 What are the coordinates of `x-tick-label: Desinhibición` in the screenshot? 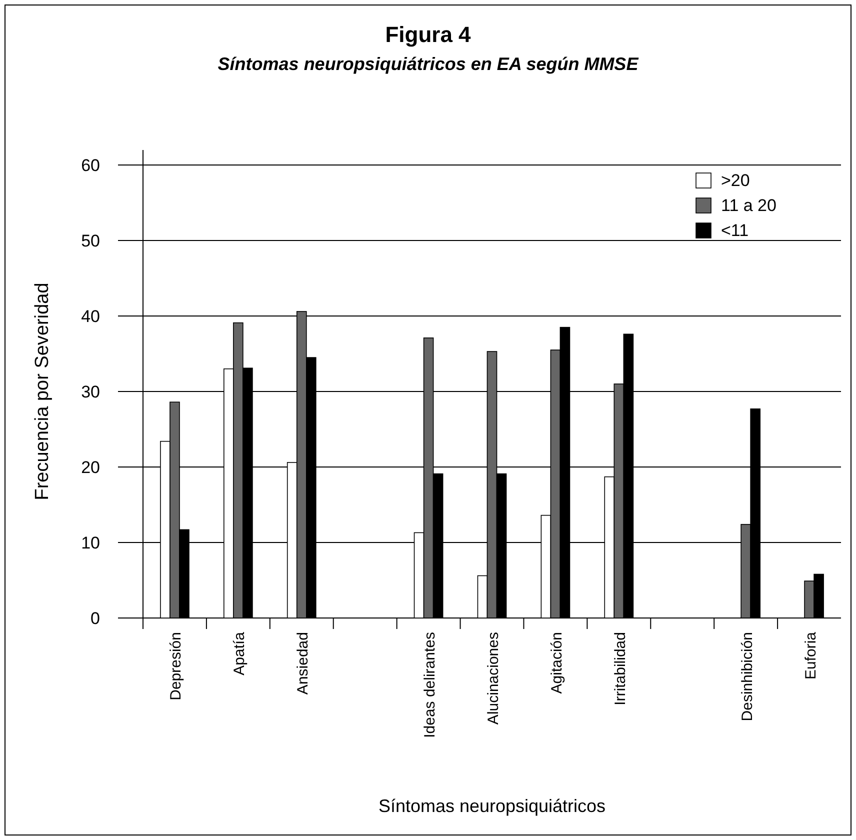 It's located at (747, 677).